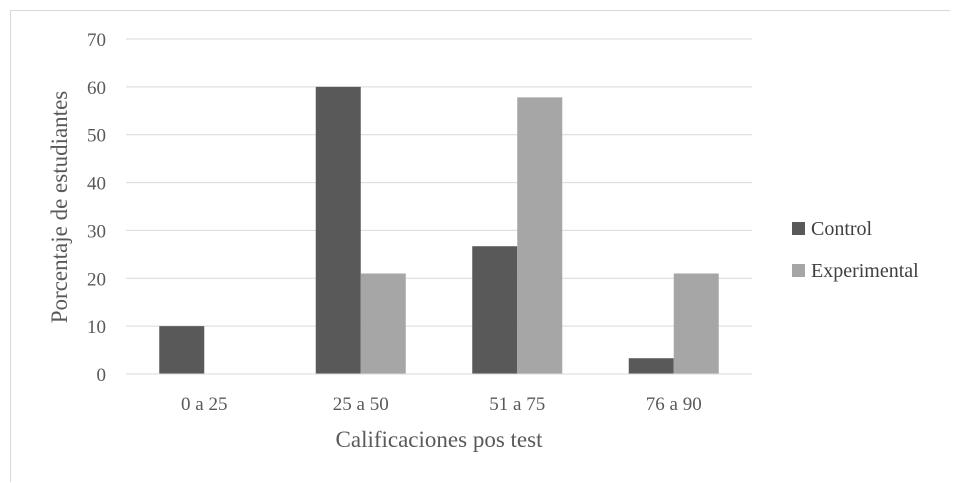 This screenshot has height=483, width=953. I want to click on x-tick-label: 25 a 50, so click(361, 404).